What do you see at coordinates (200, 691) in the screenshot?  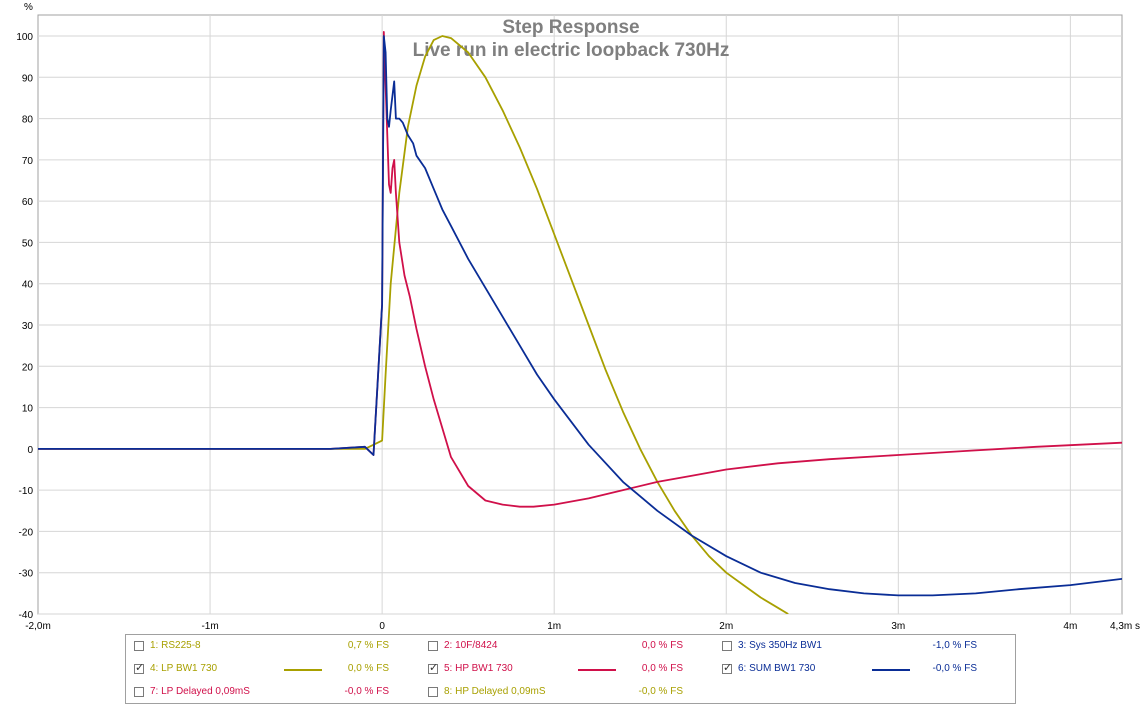 I see `legend-label: 7: LP Delayed 0,09mS` at bounding box center [200, 691].